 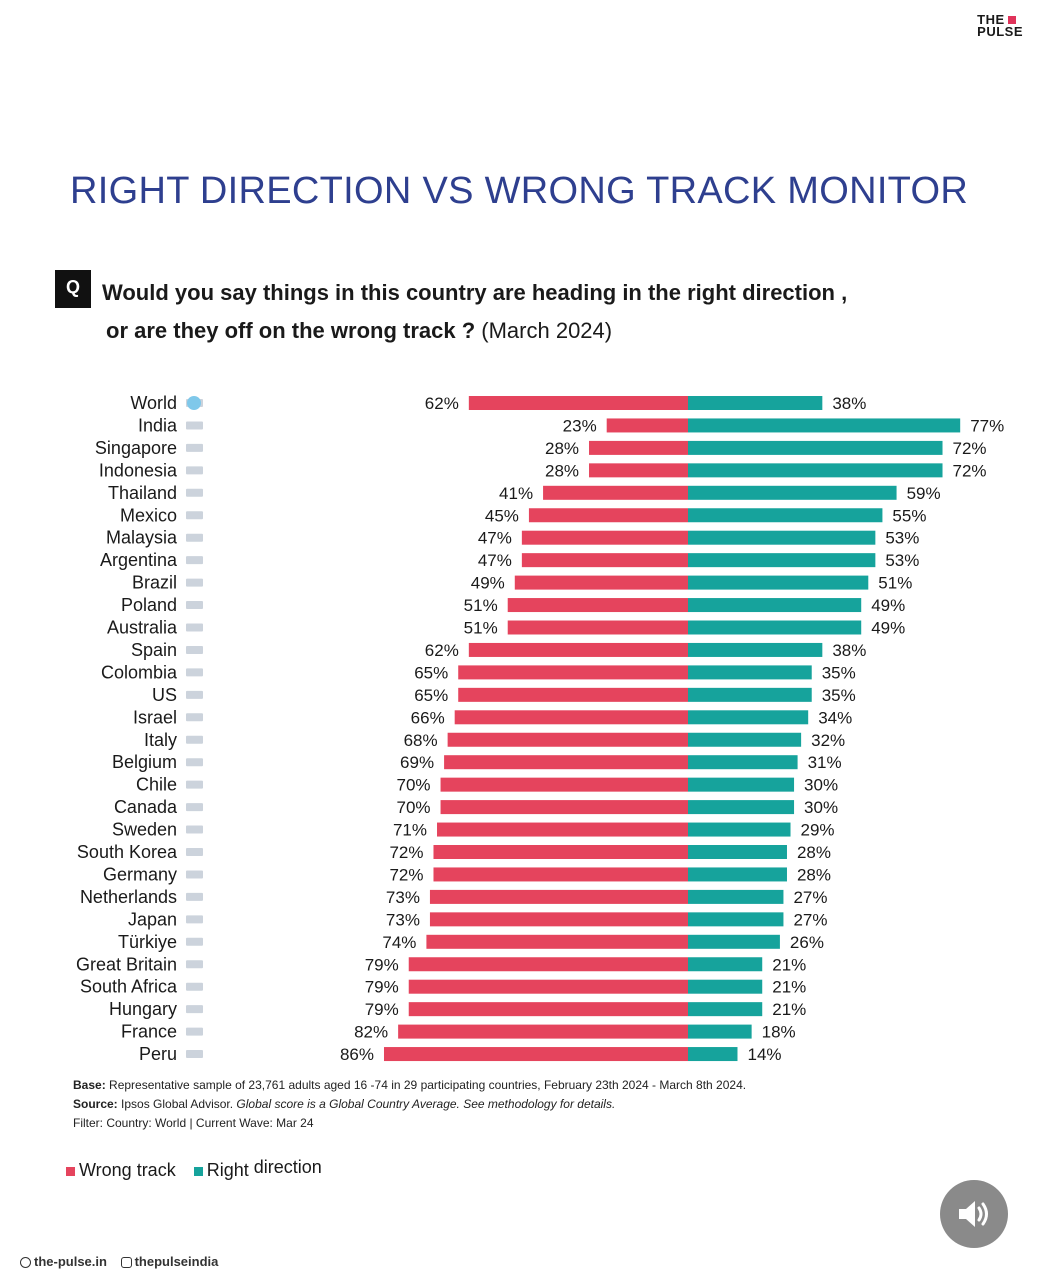 I want to click on brand-logo: THE PULSE, so click(x=1000, y=26).